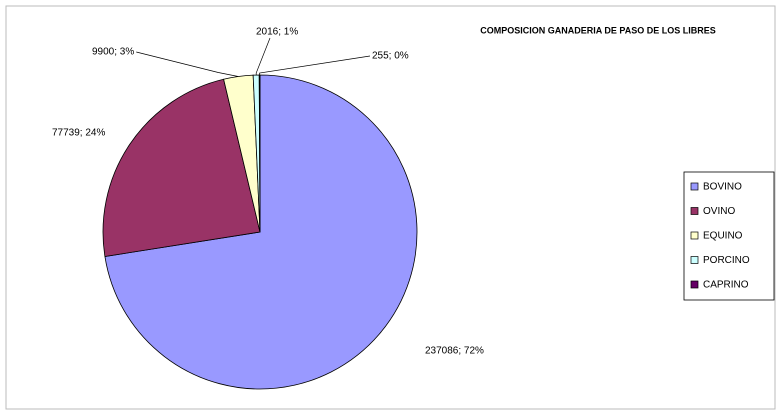 This screenshot has height=410, width=776. Describe the element at coordinates (277, 32) in the screenshot. I see `data-label: 2016; 1%` at that location.